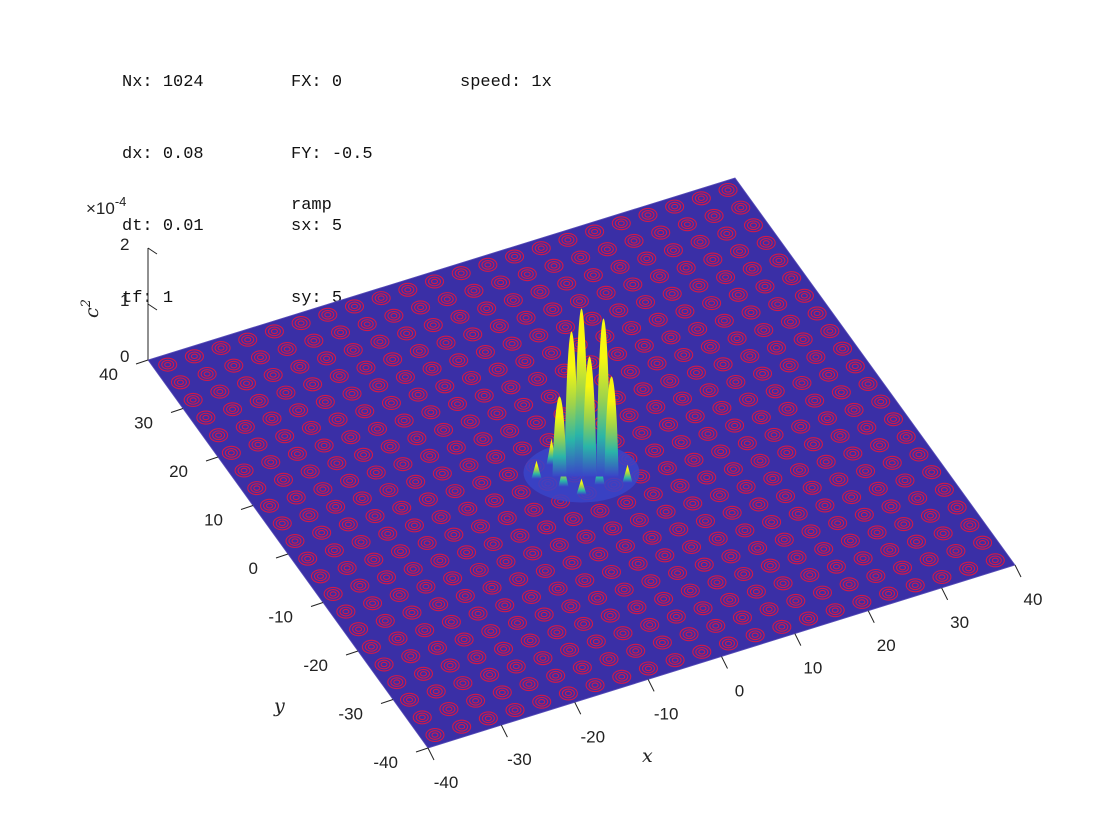 The width and height of the screenshot is (1120, 840). What do you see at coordinates (581, 486) in the screenshot?
I see `peak-bump` at bounding box center [581, 486].